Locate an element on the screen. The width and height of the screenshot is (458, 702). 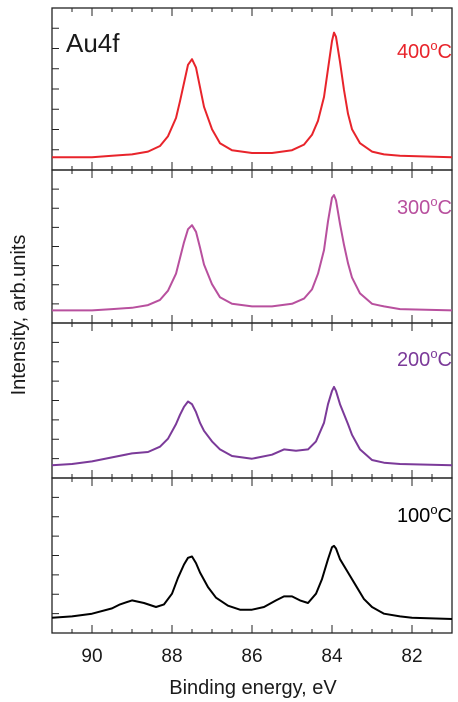
temperature-label-200: 200oC is located at coordinates (424, 358).